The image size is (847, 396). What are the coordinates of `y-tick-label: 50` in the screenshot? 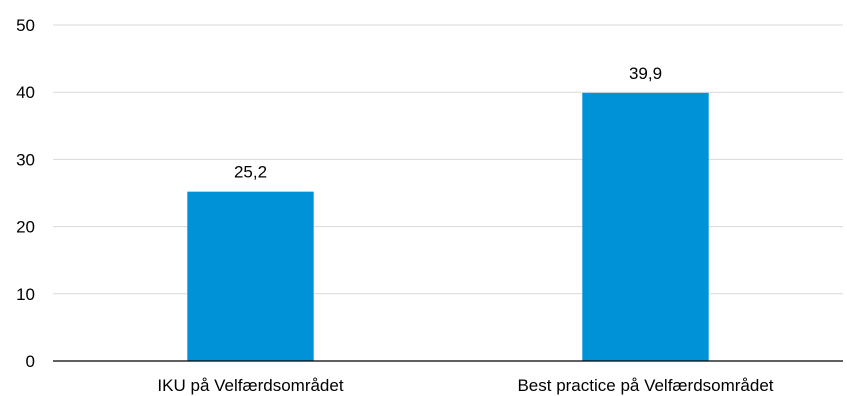 It's located at (25, 25).